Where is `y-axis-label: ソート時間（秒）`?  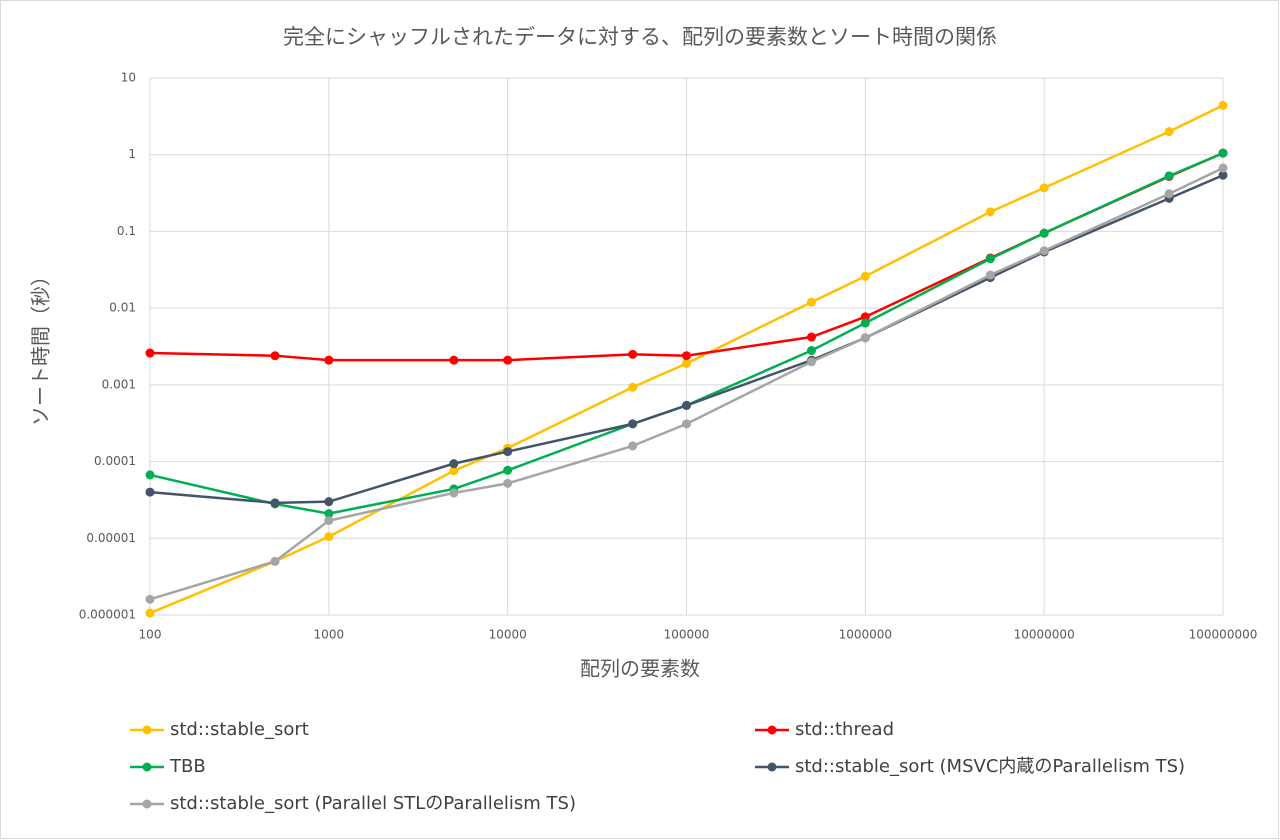
y-axis-label: ソート時間（秒） is located at coordinates (41, 346).